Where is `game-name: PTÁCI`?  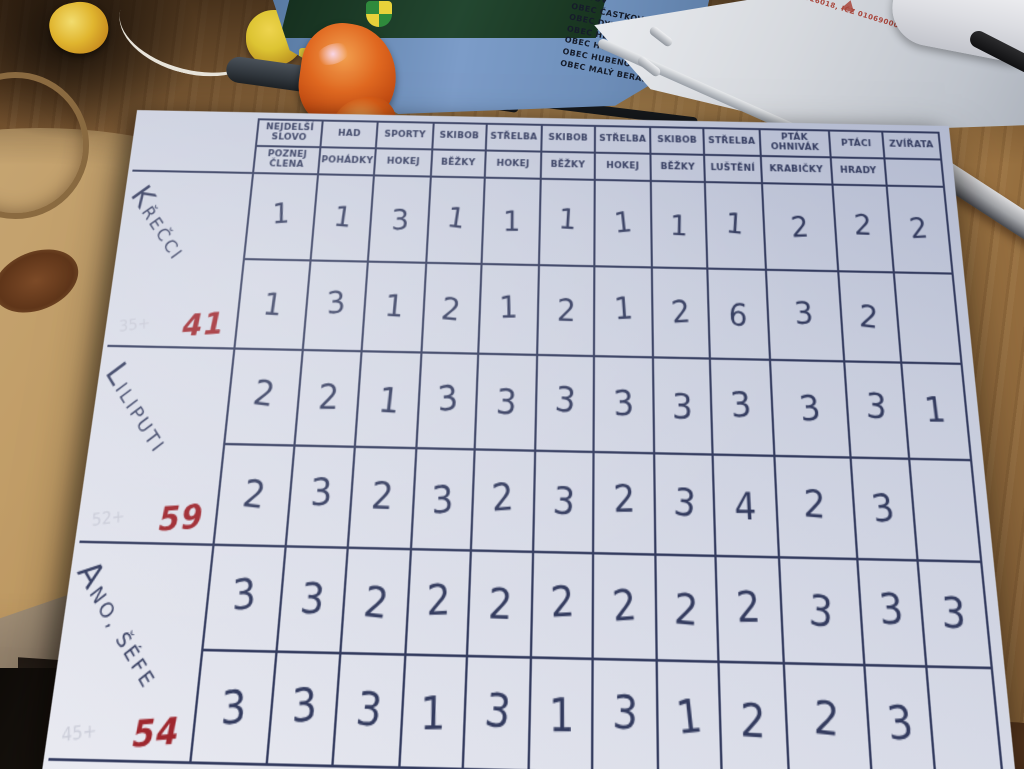 game-name: PTÁCI is located at coordinates (856, 143).